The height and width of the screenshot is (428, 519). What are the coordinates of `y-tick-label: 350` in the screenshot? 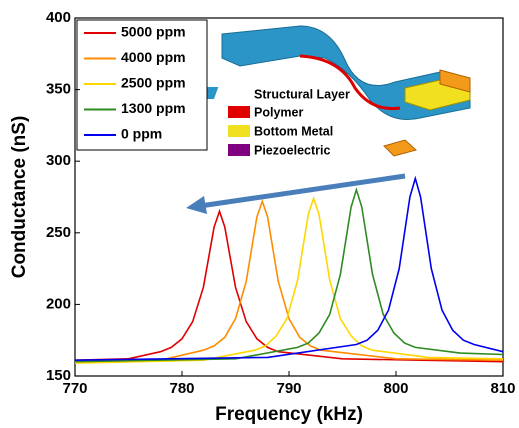 It's located at (58, 89).